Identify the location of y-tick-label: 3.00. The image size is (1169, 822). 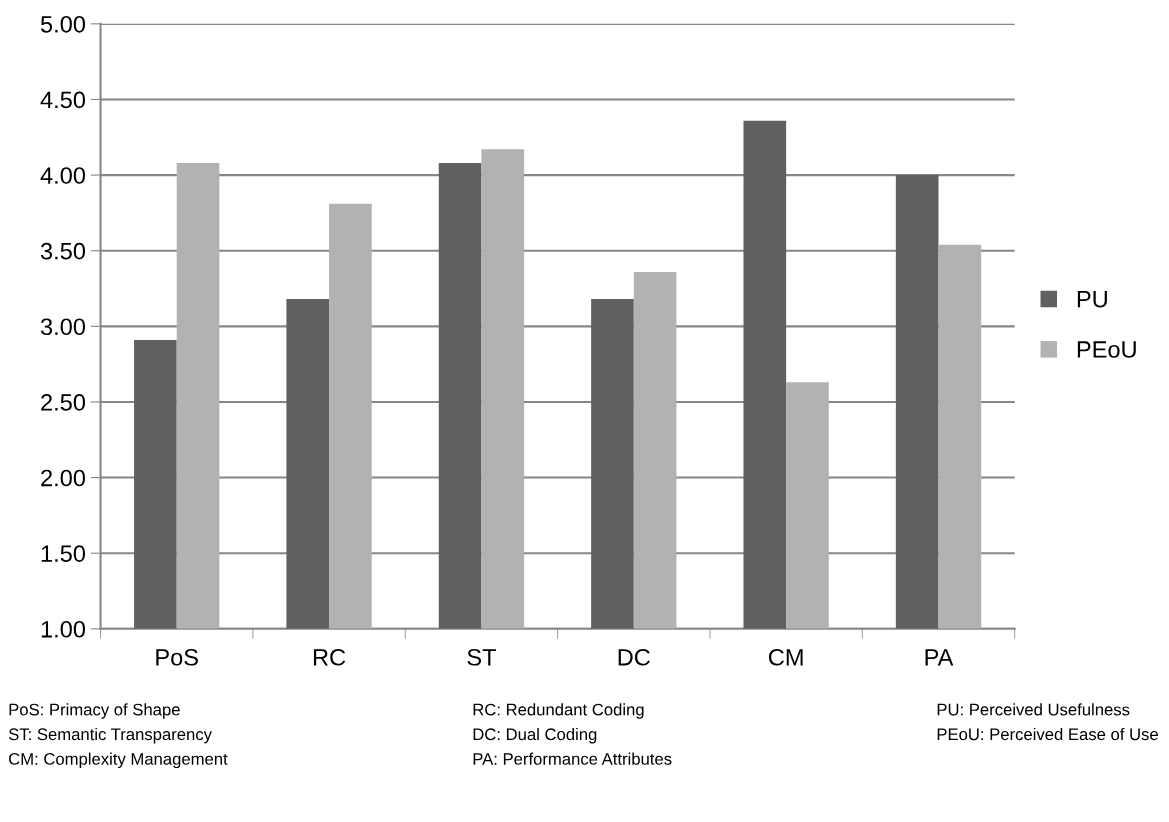
(63, 327).